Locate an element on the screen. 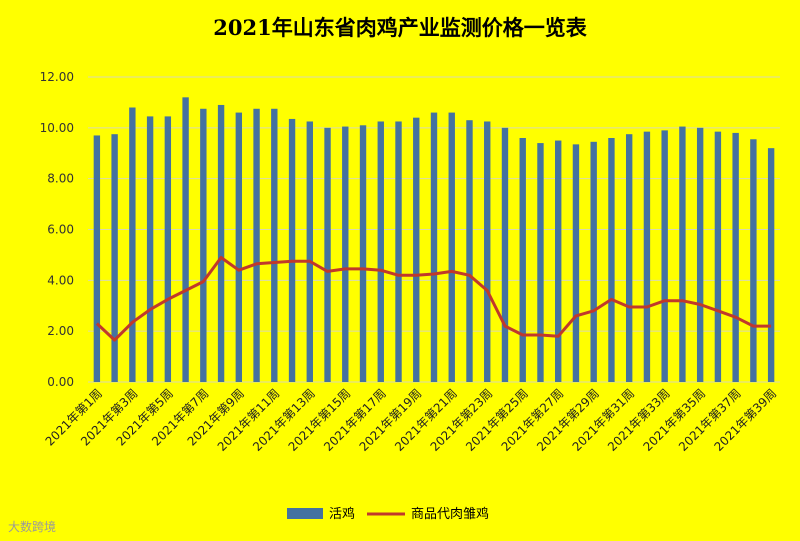 The height and width of the screenshot is (541, 800). x-tick-label: 2021年第33周 is located at coordinates (639, 420).